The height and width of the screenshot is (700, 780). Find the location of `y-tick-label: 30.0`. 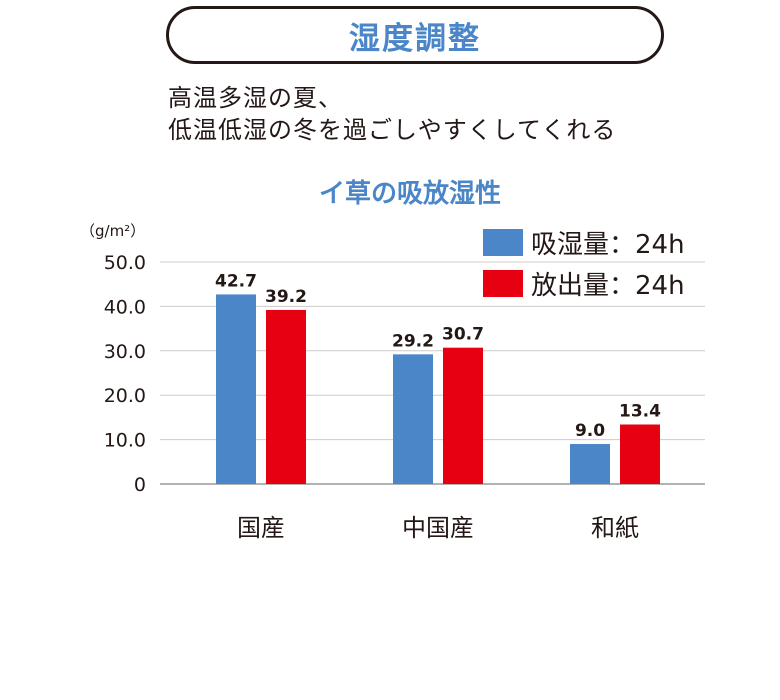

y-tick-label: 30.0 is located at coordinates (125, 352).